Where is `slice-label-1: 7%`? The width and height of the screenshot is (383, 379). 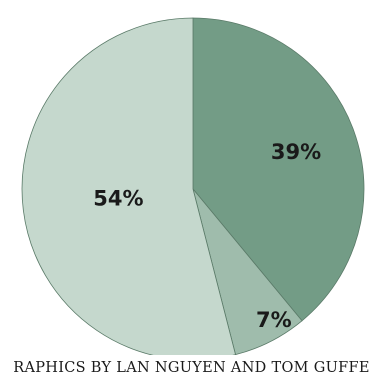
slice-label-1: 7% is located at coordinates (274, 320).